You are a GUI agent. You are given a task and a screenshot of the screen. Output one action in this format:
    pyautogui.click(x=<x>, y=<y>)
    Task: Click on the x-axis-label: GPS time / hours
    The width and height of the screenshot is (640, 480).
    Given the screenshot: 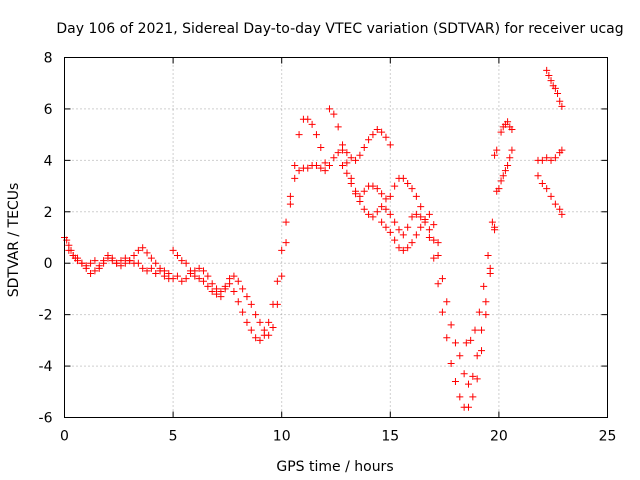 What is the action you would take?
    pyautogui.click(x=334, y=467)
    